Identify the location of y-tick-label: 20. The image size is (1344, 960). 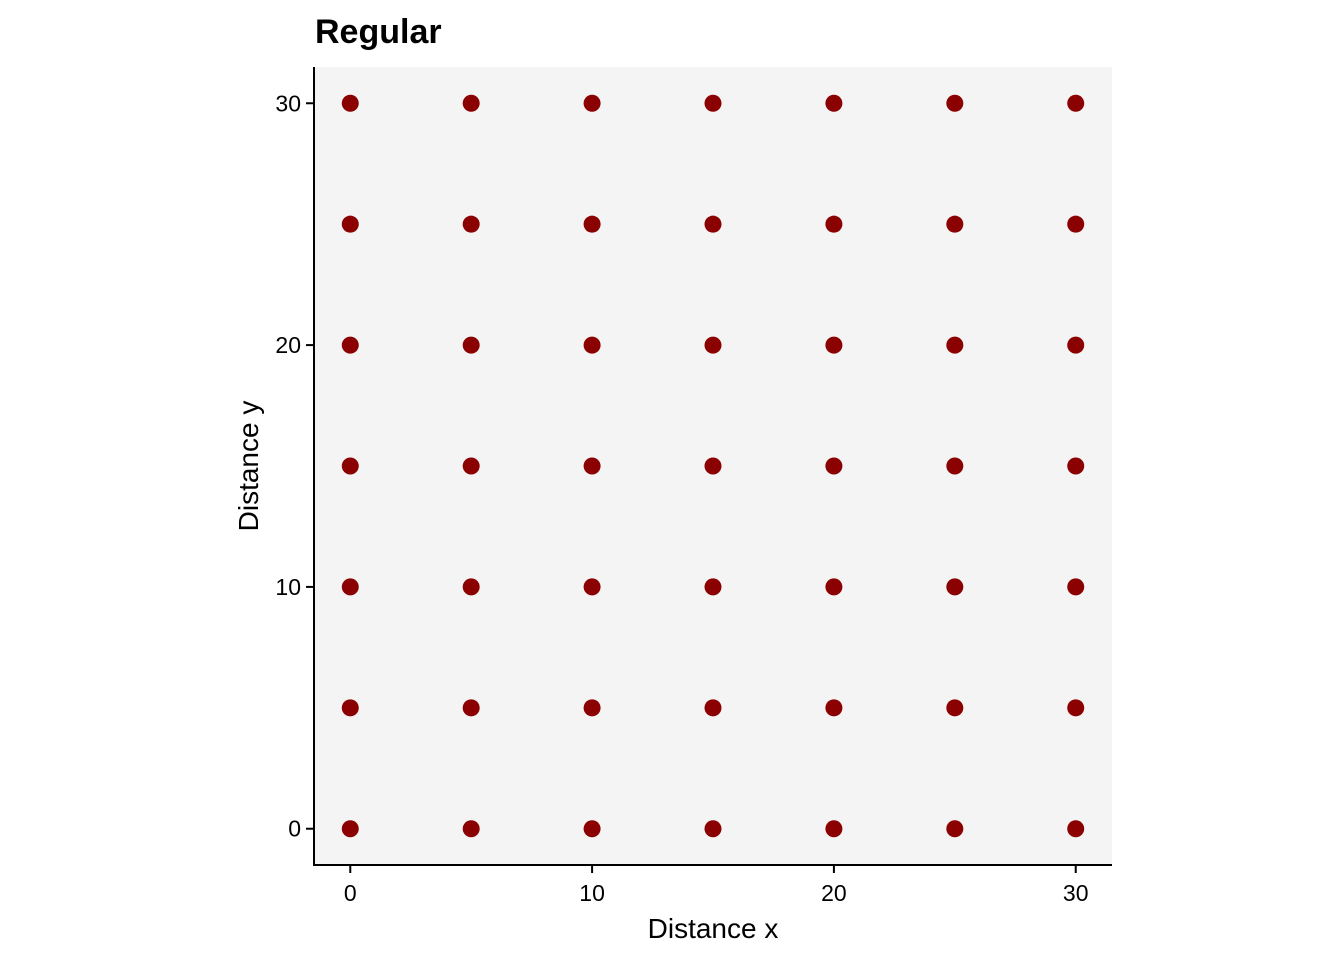
(288, 345).